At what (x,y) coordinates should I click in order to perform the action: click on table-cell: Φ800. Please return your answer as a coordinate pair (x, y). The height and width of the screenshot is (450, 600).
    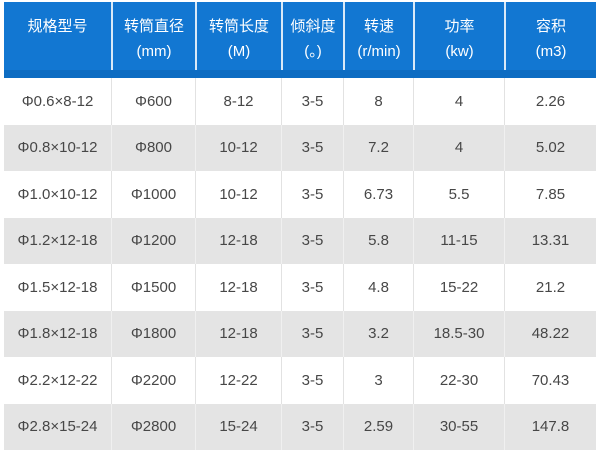
    Looking at the image, I should click on (153, 147).